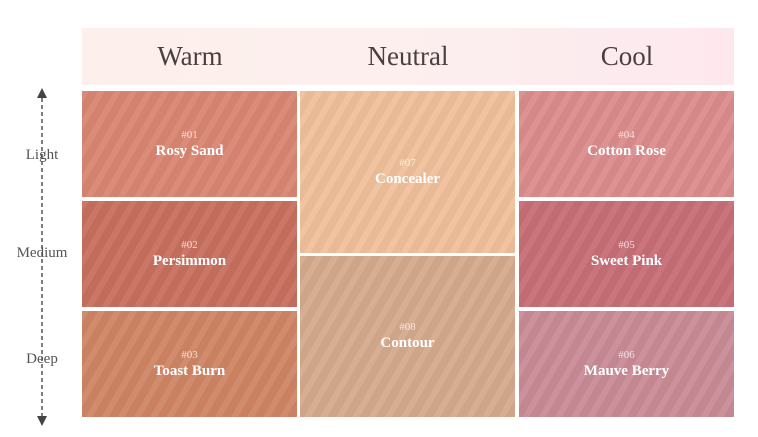 The width and height of the screenshot is (758, 437). Describe the element at coordinates (42, 359) in the screenshot. I see `row-label: Deep` at that location.